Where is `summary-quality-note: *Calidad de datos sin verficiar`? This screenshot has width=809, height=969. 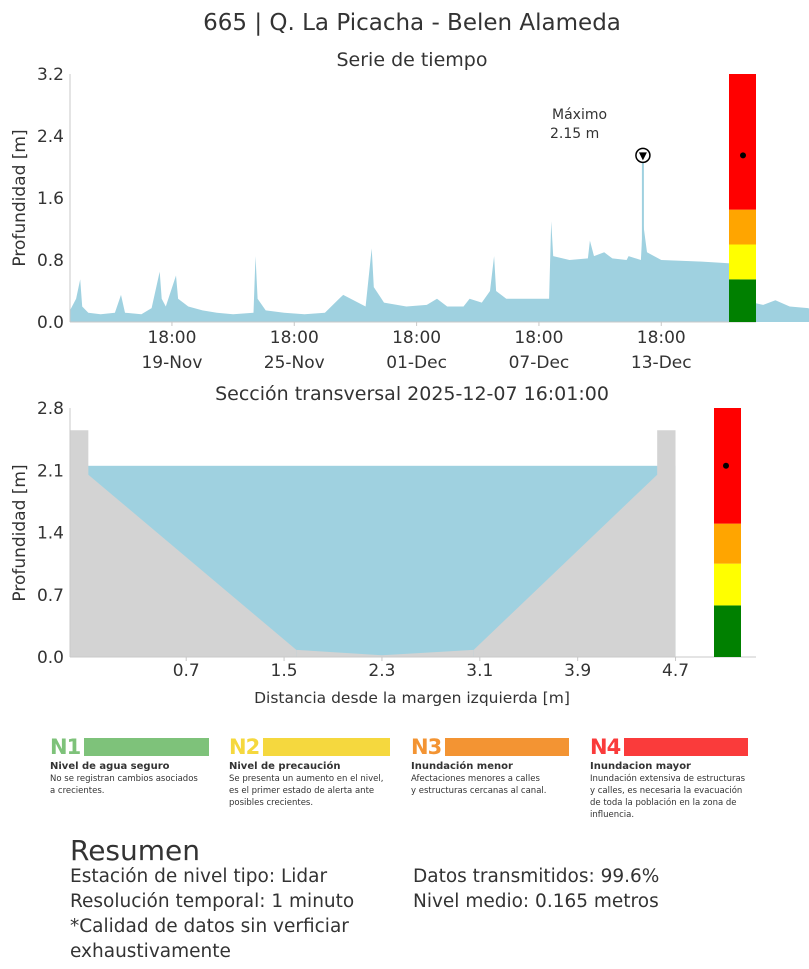 summary-quality-note: *Calidad de datos sin verficiar is located at coordinates (209, 926).